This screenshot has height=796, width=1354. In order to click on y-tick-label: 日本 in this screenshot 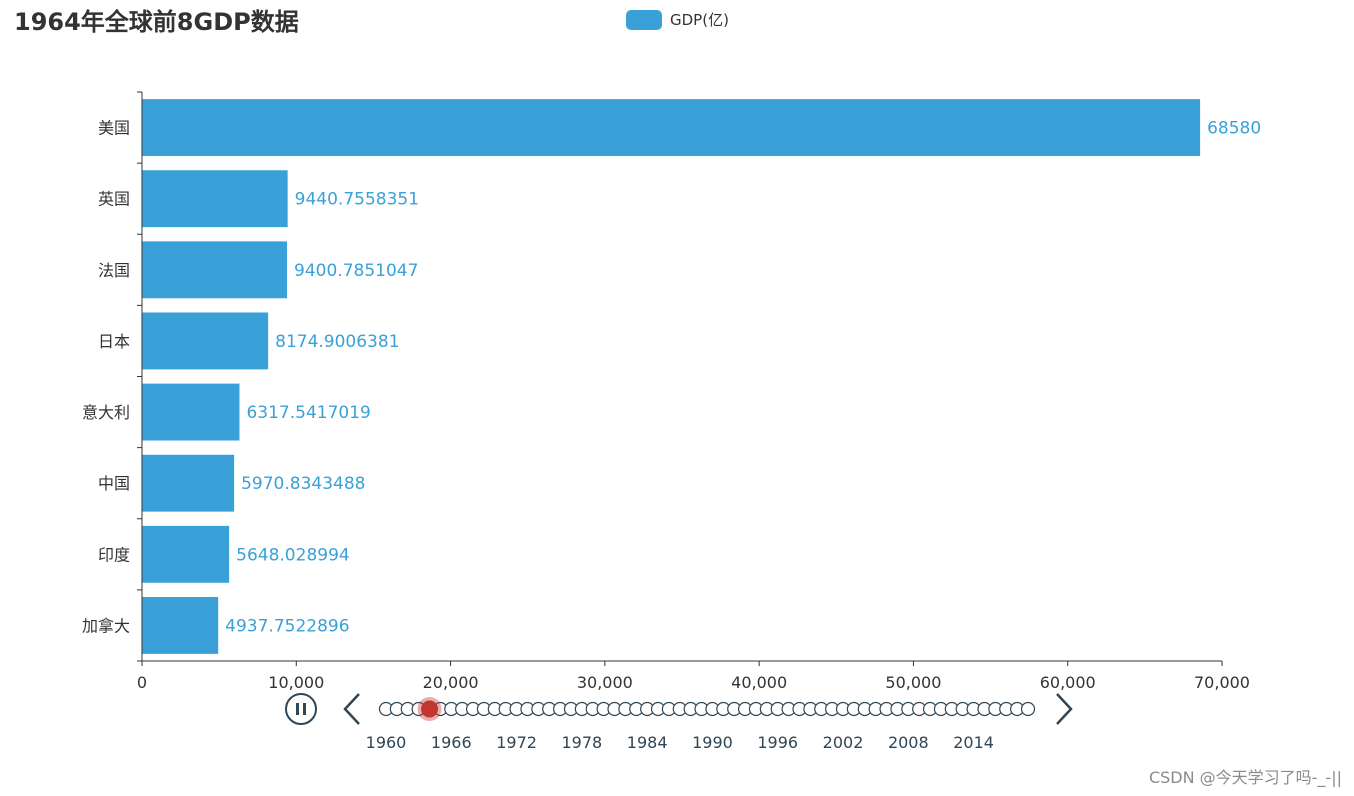, I will do `click(114, 341)`.